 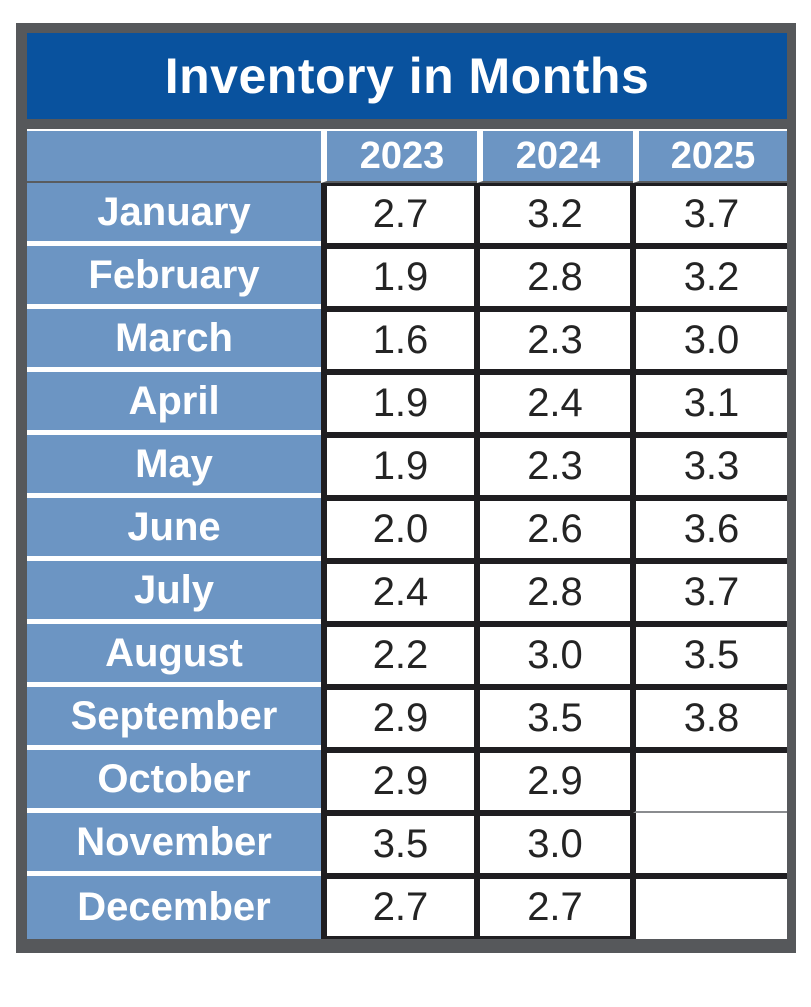 I want to click on table-title: Inventory in Months, so click(x=407, y=76).